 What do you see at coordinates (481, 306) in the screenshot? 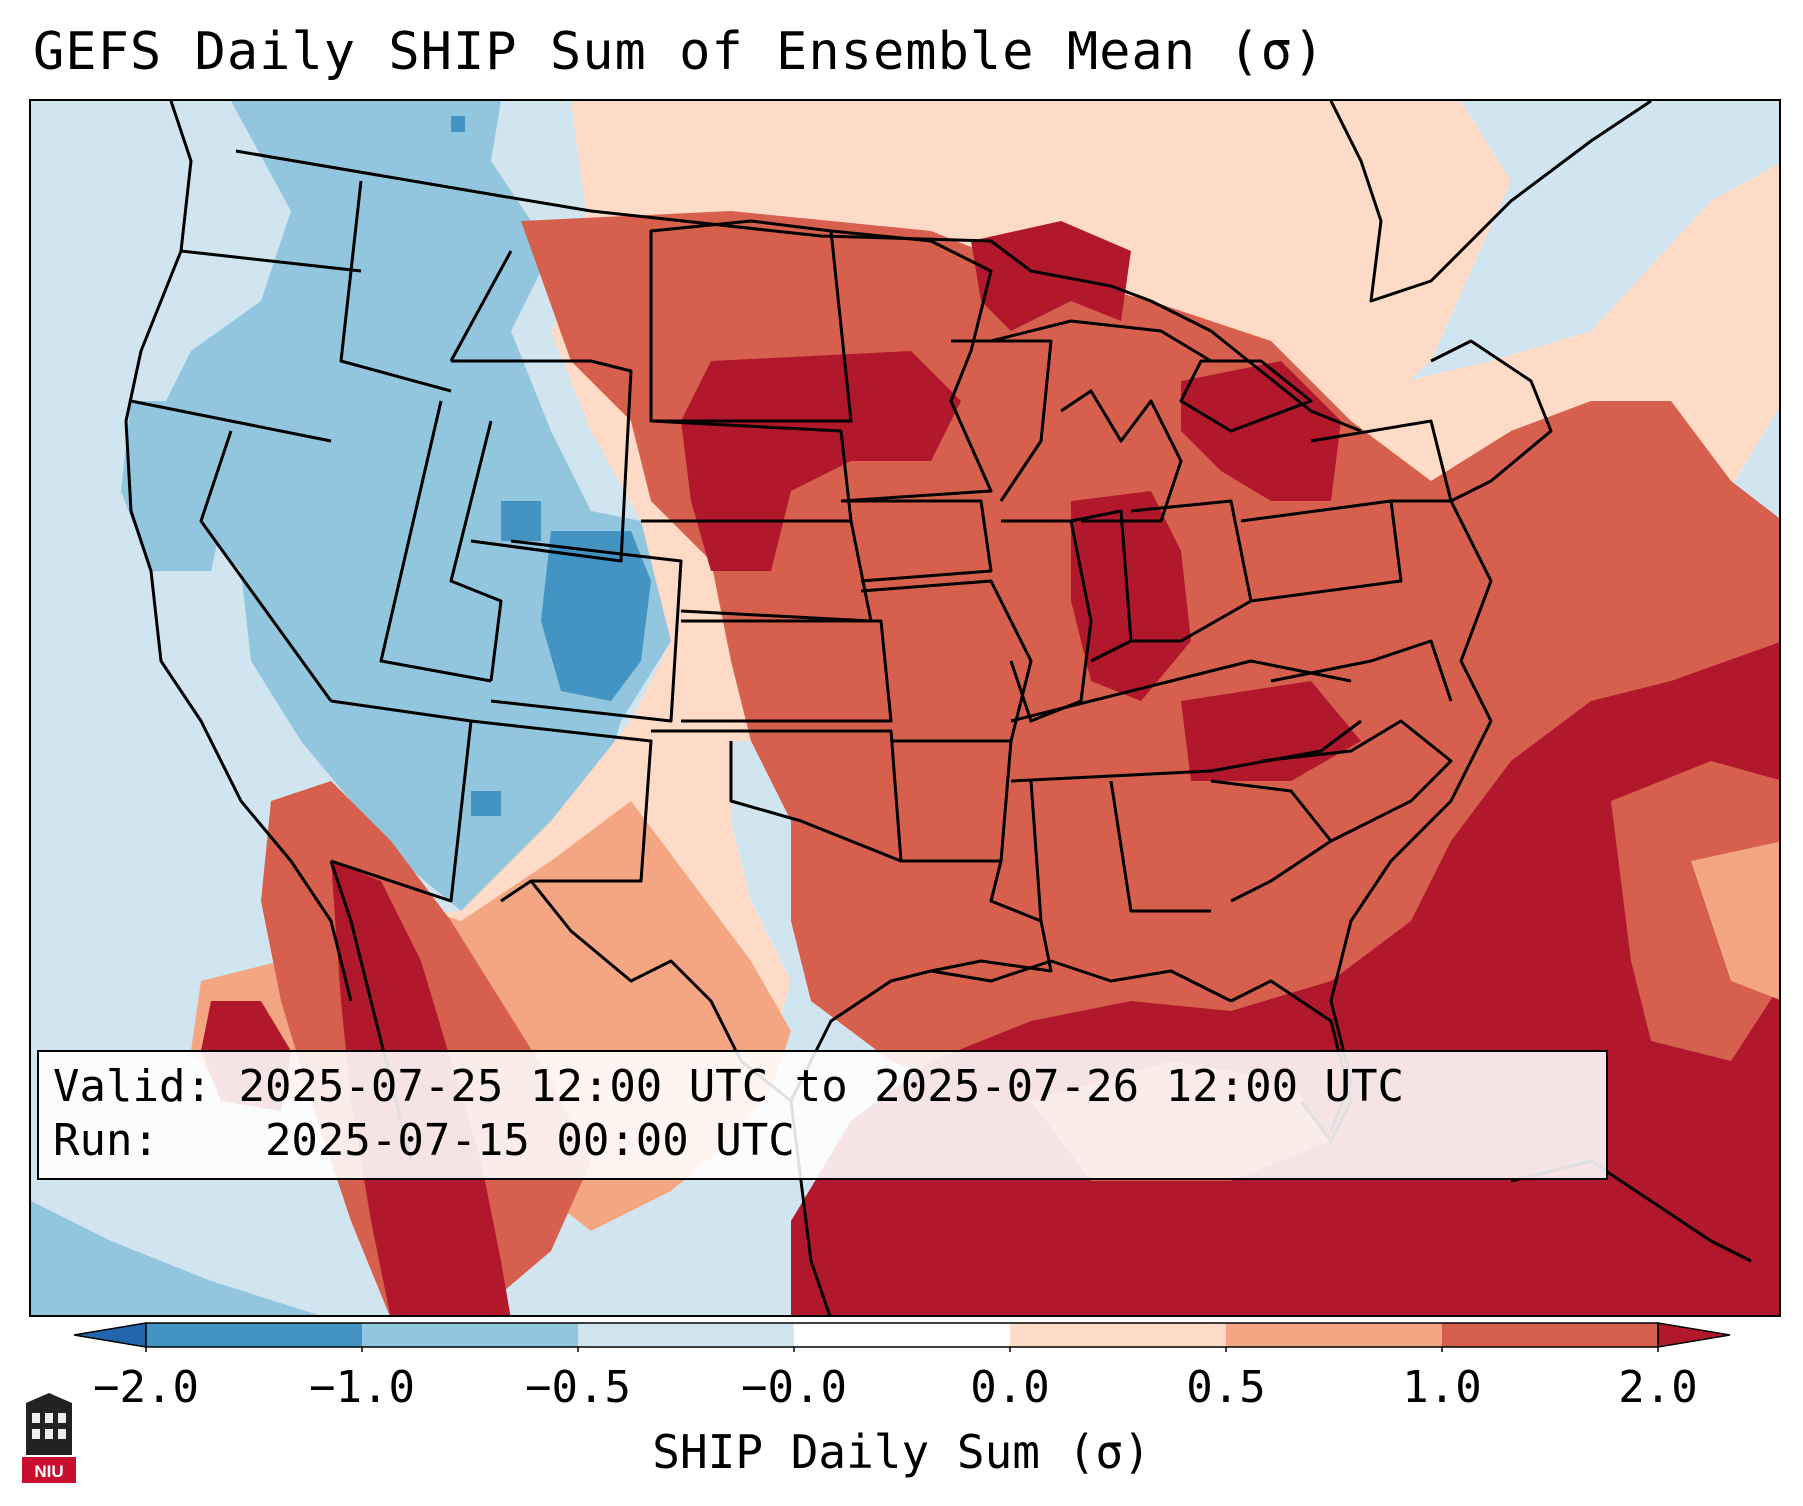
I see `montana-south` at bounding box center [481, 306].